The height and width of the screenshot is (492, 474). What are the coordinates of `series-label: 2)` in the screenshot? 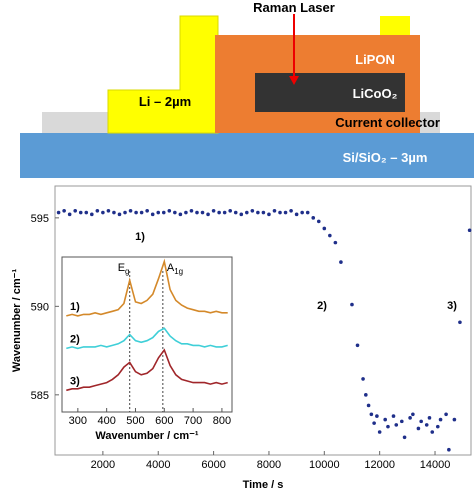 It's located at (75, 339).